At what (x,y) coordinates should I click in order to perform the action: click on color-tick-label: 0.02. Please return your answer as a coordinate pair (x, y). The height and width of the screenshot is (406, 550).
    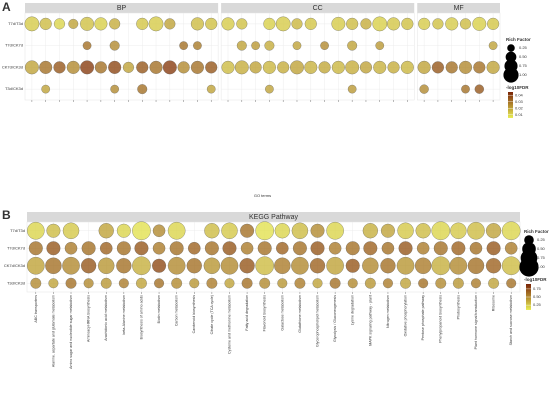
    Looking at the image, I should click on (519, 107).